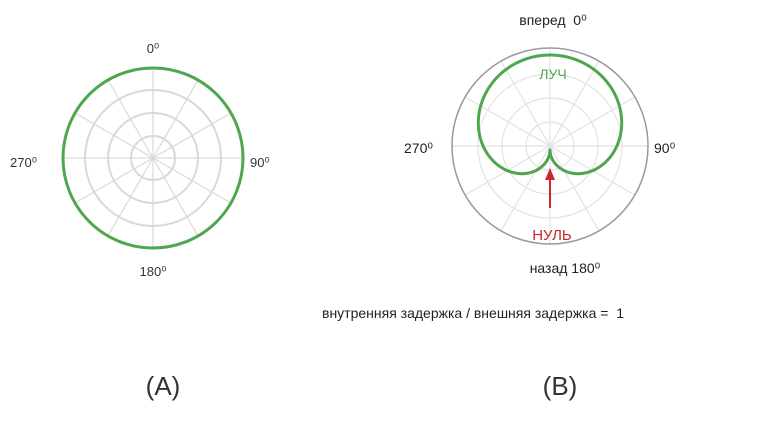 The image size is (775, 424). I want to click on panel-a-label-90: 90⁰, so click(260, 162).